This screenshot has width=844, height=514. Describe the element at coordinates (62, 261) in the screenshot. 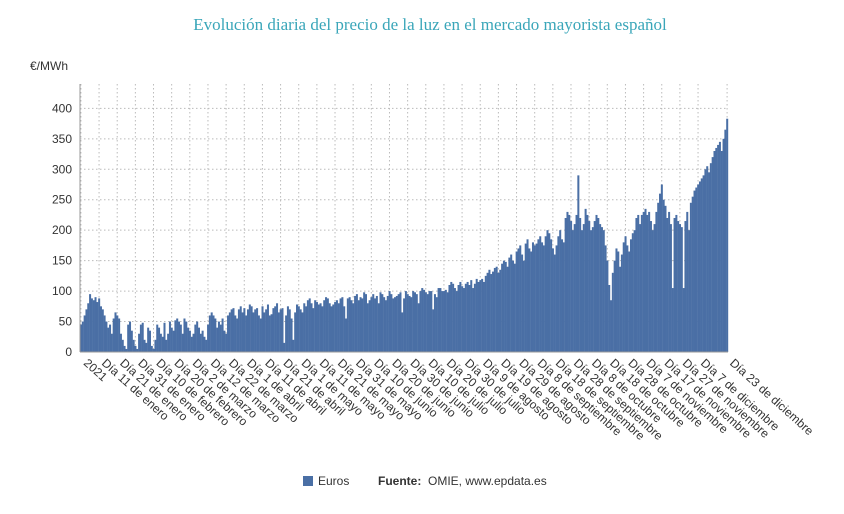

I see `y-tick-label: 150` at that location.